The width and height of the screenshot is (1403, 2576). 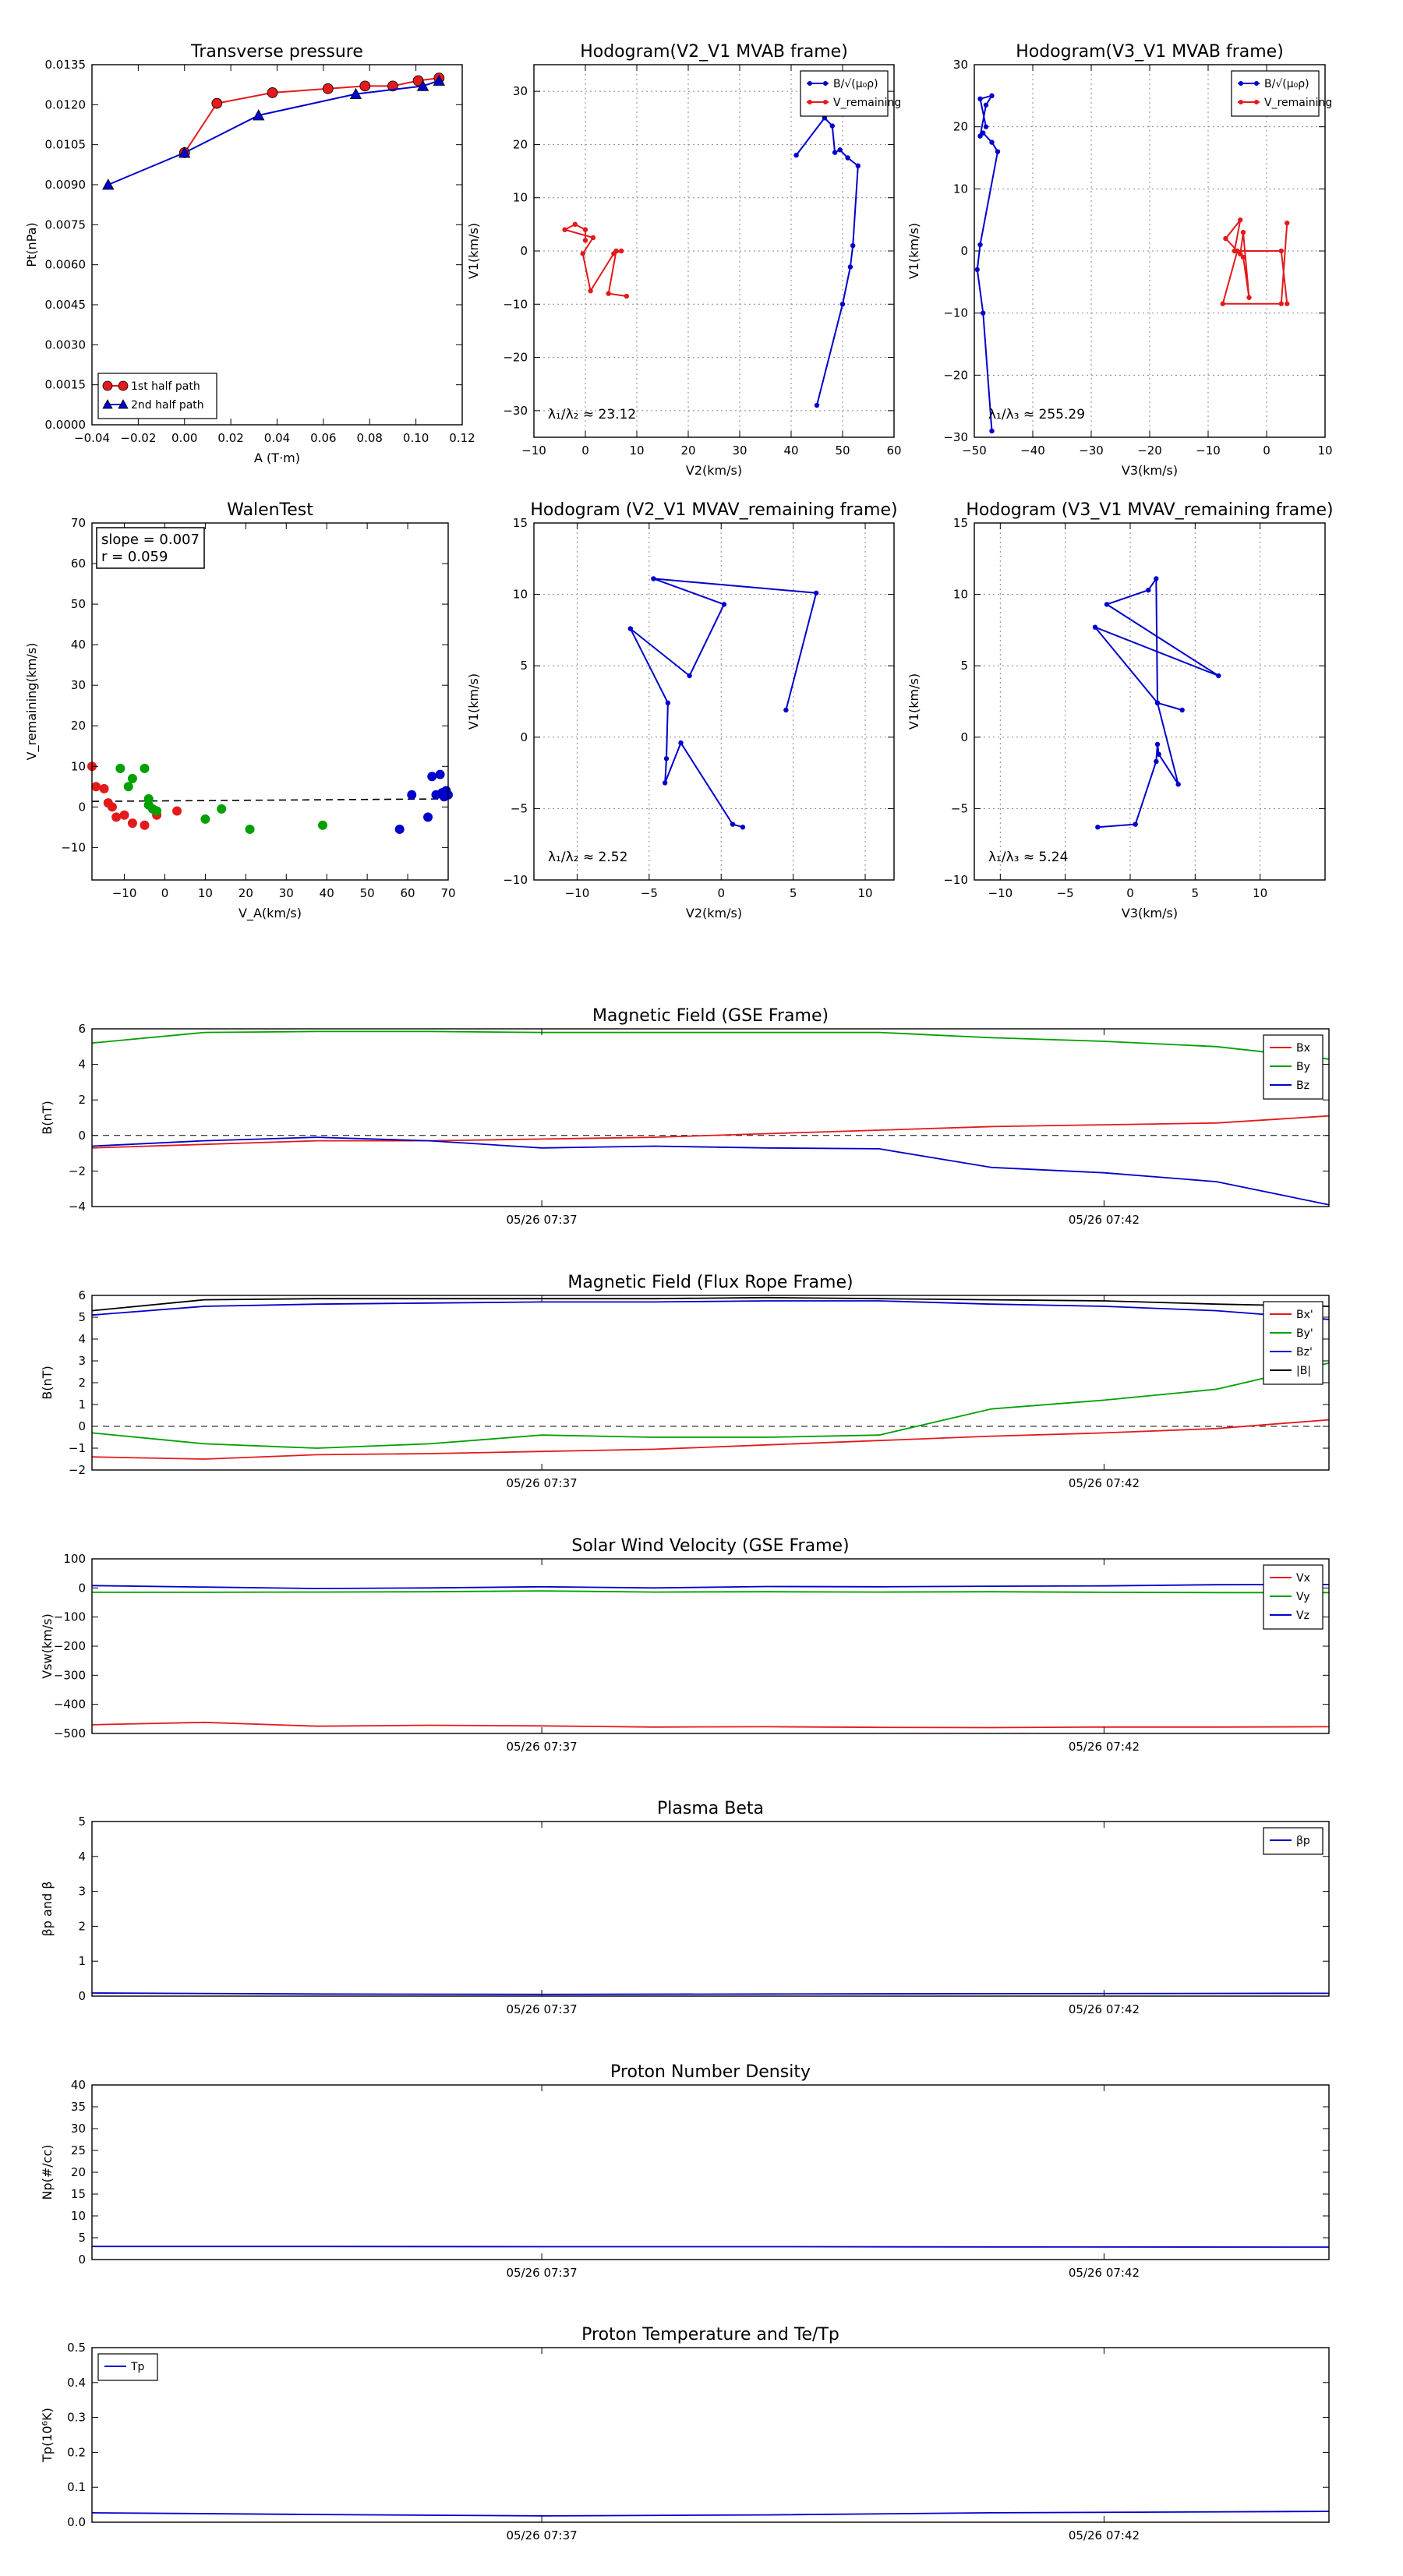 I want to click on x-tick-label: 30, so click(x=286, y=893).